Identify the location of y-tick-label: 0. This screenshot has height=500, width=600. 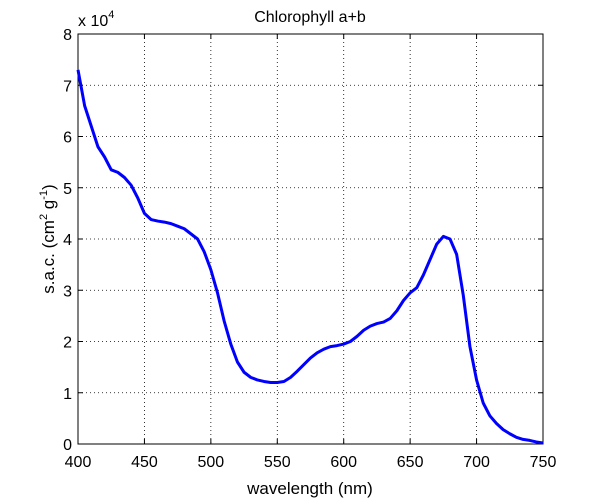
(67, 445).